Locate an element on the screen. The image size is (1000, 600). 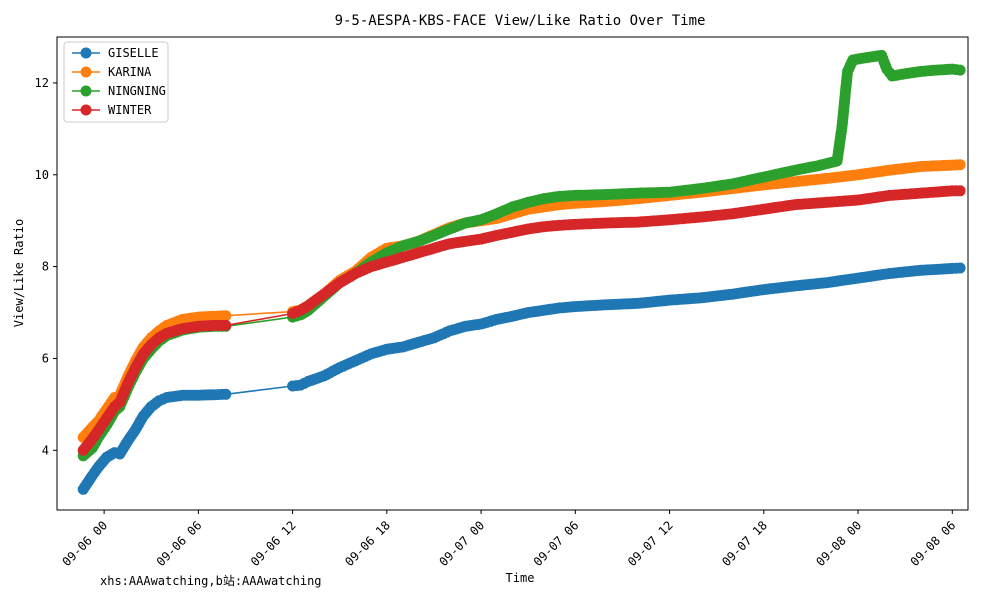
legend-box is located at coordinates (116, 82).